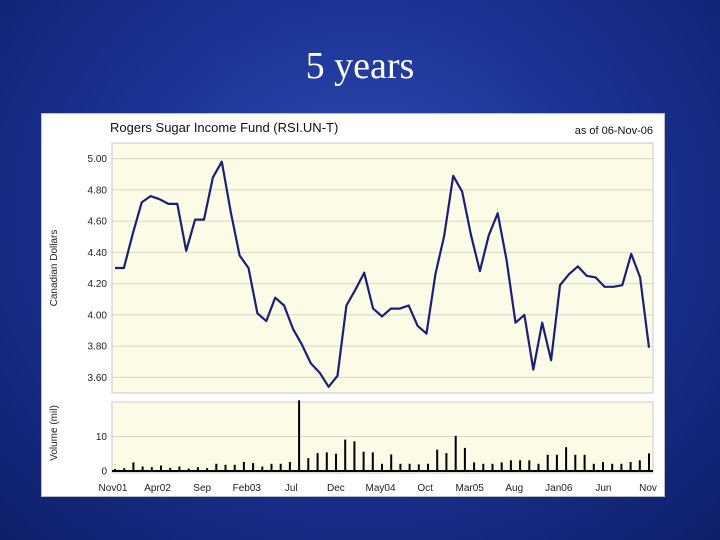 This screenshot has width=720, height=540. What do you see at coordinates (291, 488) in the screenshot?
I see `x-tick-label: Jul` at bounding box center [291, 488].